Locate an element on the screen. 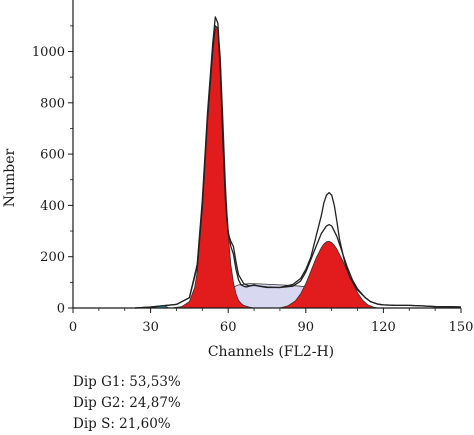 The width and height of the screenshot is (474, 435). stat-dip-g2: Dip G2: 24,87% is located at coordinates (127, 403).